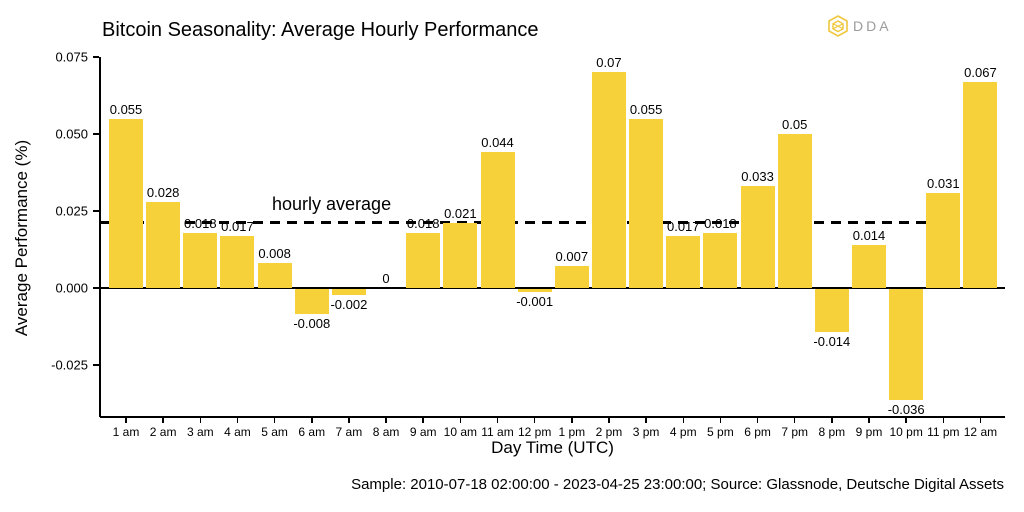 This screenshot has width=1024, height=512. I want to click on x-tick-label: 5 pm, so click(720, 432).